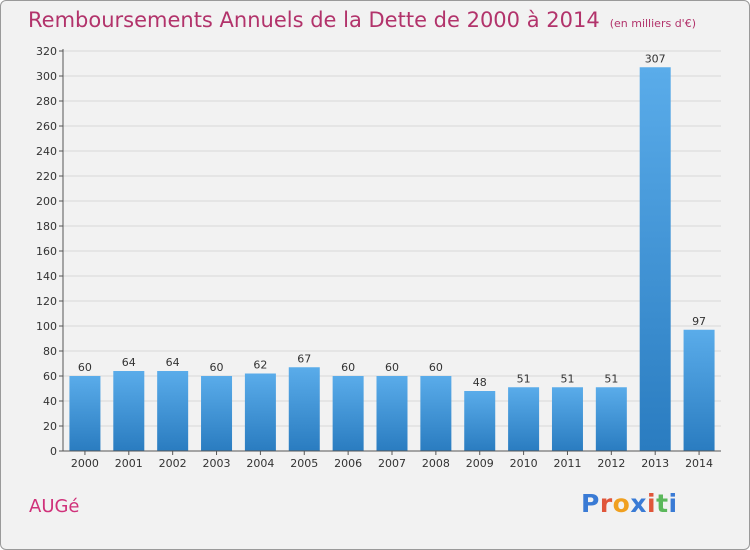 The height and width of the screenshot is (550, 750). What do you see at coordinates (304, 358) in the screenshot?
I see `bar-value-label: 67` at bounding box center [304, 358].